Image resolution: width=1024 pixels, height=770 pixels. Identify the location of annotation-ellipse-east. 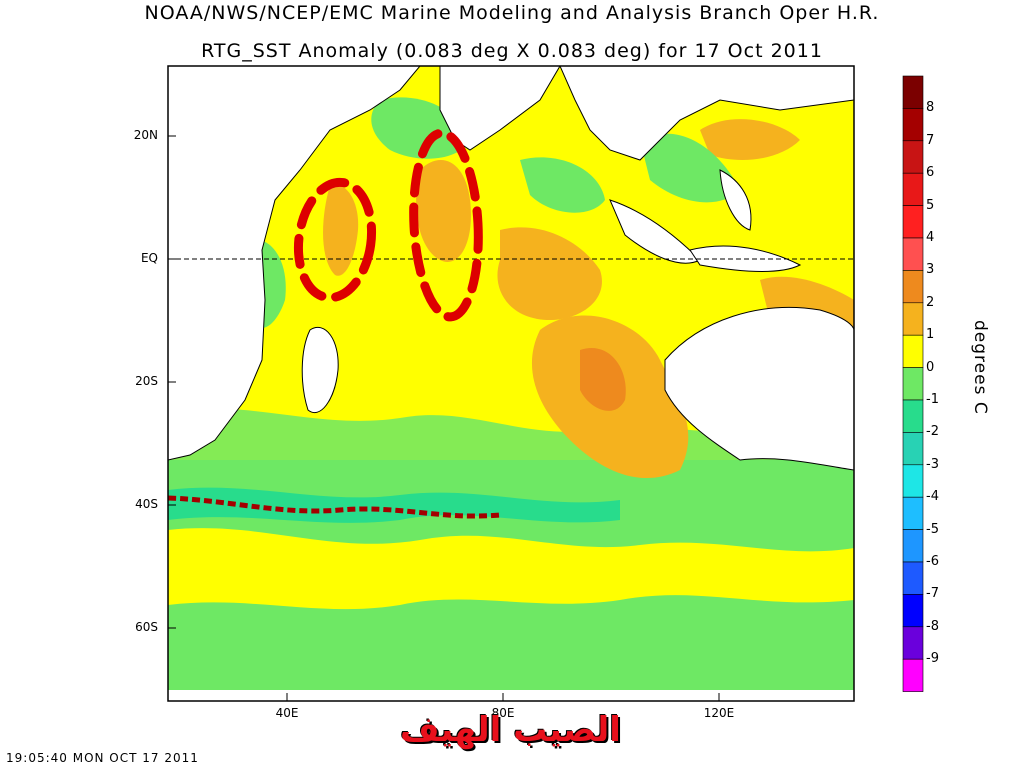
(446, 225).